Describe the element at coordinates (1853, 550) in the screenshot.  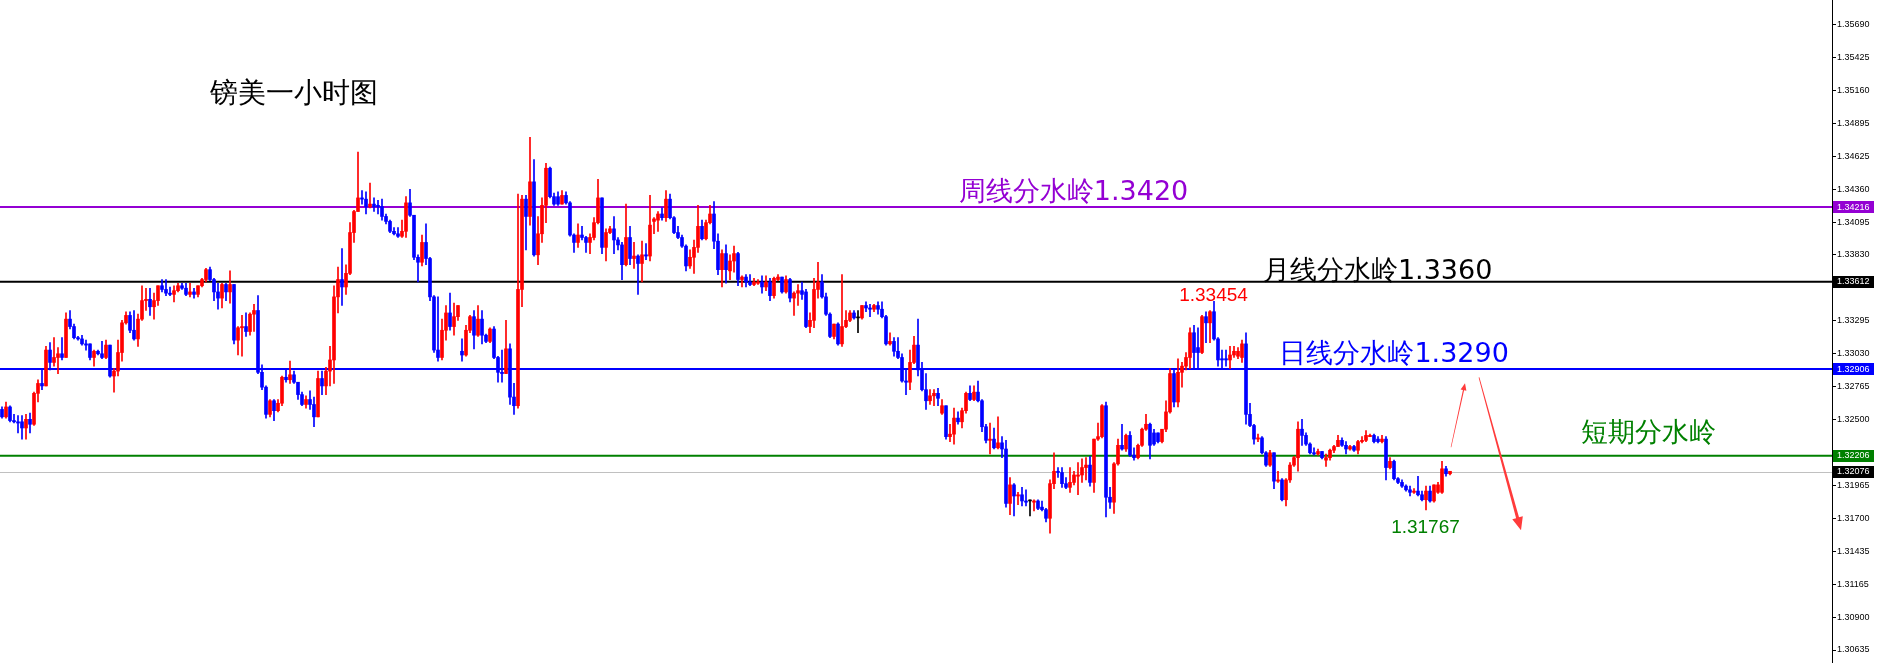
I see `y-tick-label: 1.31435` at that location.